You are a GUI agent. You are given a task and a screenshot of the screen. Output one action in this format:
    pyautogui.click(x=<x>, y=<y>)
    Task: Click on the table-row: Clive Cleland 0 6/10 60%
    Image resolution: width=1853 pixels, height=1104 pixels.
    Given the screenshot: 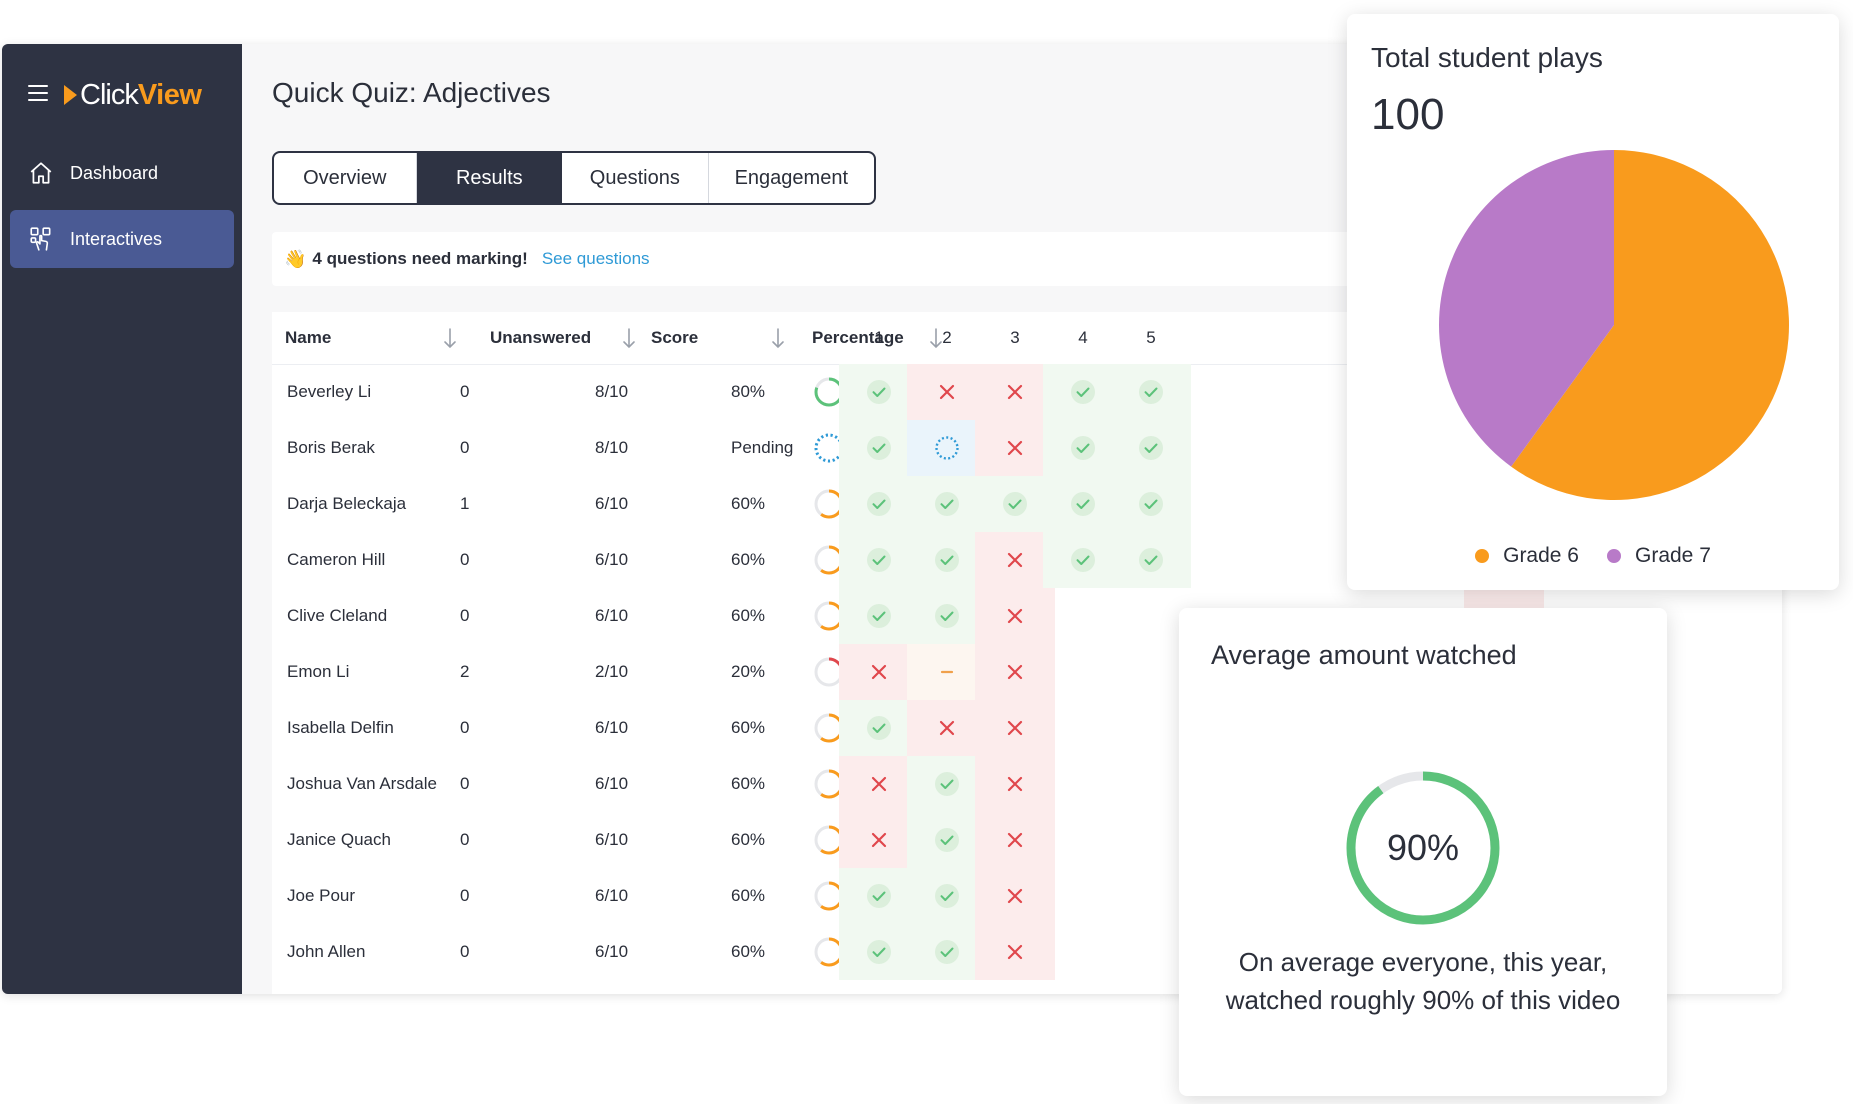 What is the action you would take?
    pyautogui.click(x=1027, y=616)
    